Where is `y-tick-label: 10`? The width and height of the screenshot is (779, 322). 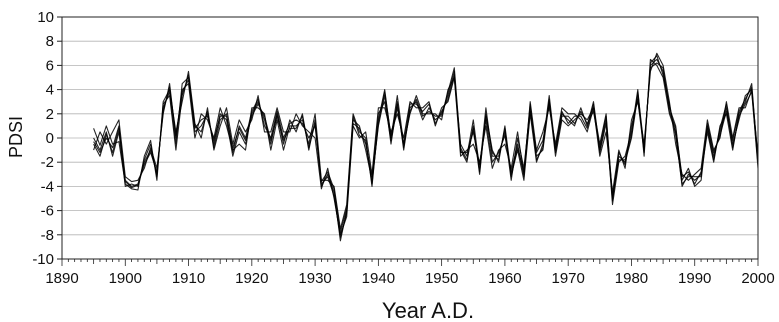 y-tick-label: 10 is located at coordinates (45, 17).